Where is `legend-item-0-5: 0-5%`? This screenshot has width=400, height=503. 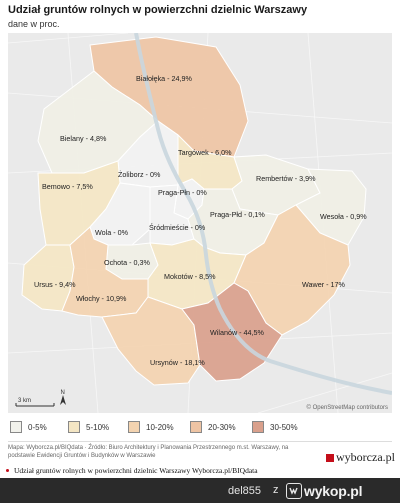 legend-item-0-5: 0-5% is located at coordinates (28, 427).